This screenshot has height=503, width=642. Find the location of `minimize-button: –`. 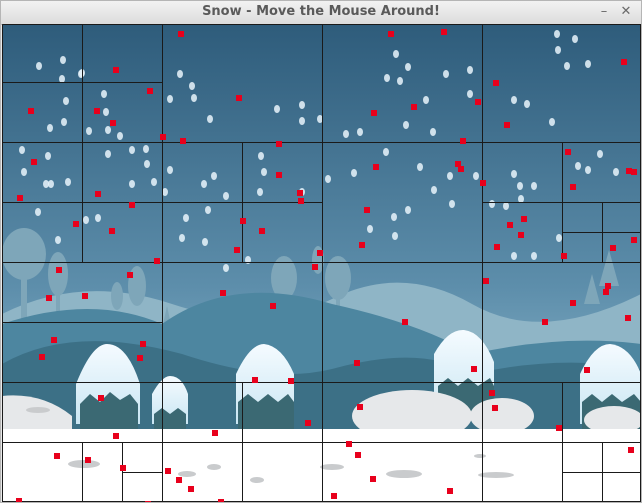

minimize-button: – is located at coordinates (604, 11).